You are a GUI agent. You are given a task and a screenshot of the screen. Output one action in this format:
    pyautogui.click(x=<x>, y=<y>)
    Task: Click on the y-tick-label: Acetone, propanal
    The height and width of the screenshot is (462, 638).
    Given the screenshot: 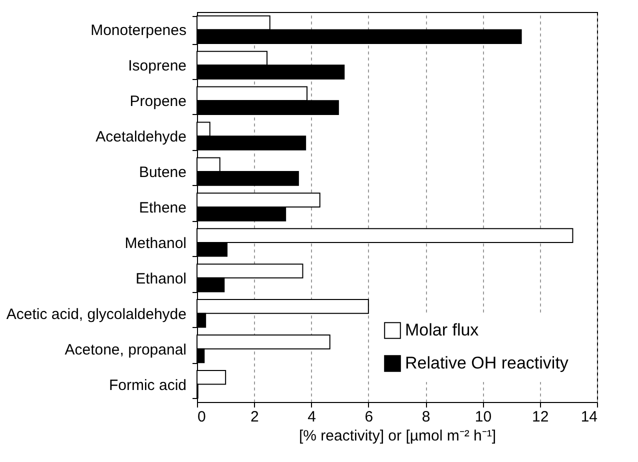 What is the action you would take?
    pyautogui.click(x=125, y=349)
    